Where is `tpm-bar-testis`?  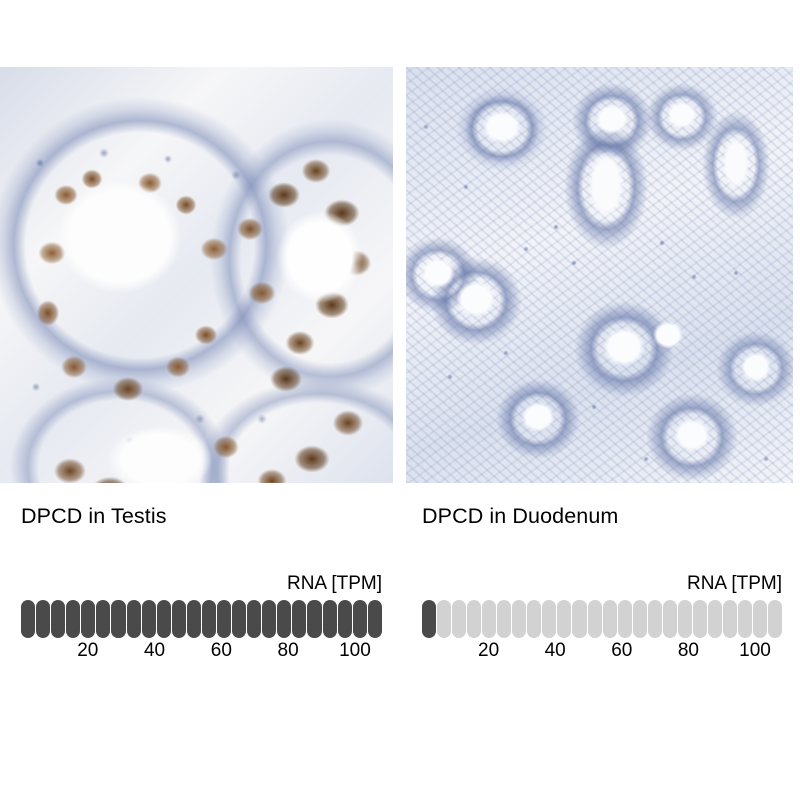 tpm-bar-testis is located at coordinates (201, 619).